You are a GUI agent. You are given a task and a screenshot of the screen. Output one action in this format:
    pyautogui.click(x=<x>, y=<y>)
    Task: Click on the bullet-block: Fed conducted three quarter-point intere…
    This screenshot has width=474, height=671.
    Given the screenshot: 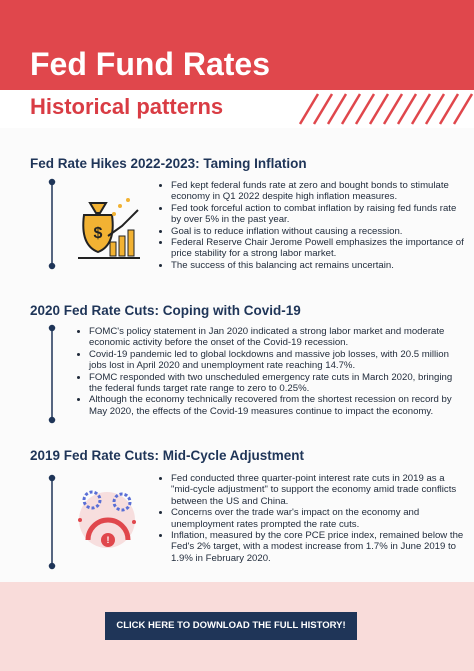 What is the action you would take?
    pyautogui.click(x=312, y=518)
    